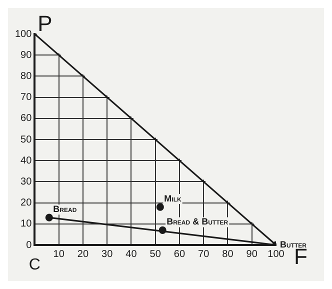 This screenshot has width=332, height=289. Describe the element at coordinates (26, 224) in the screenshot. I see `y-tick-label: 10` at that location.